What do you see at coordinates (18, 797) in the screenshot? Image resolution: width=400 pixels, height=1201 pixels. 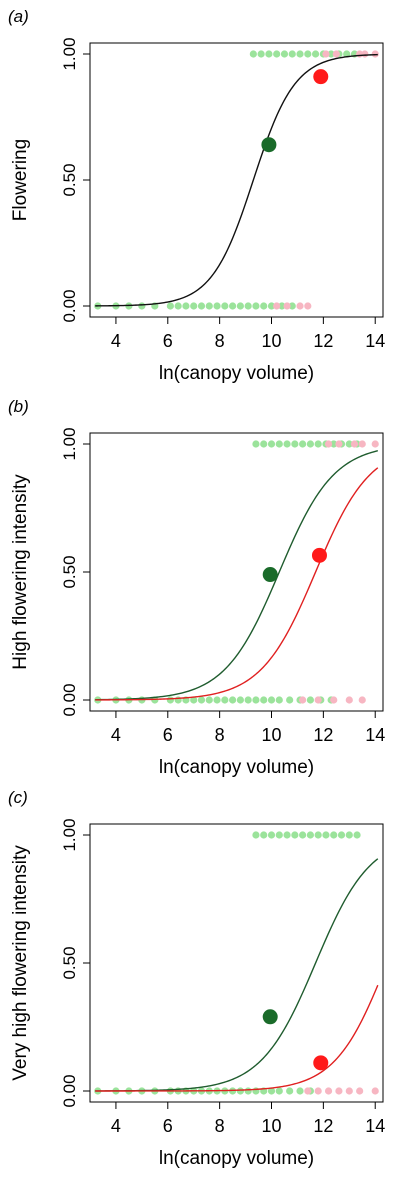 I see `panel-label: (c)` at bounding box center [18, 797].